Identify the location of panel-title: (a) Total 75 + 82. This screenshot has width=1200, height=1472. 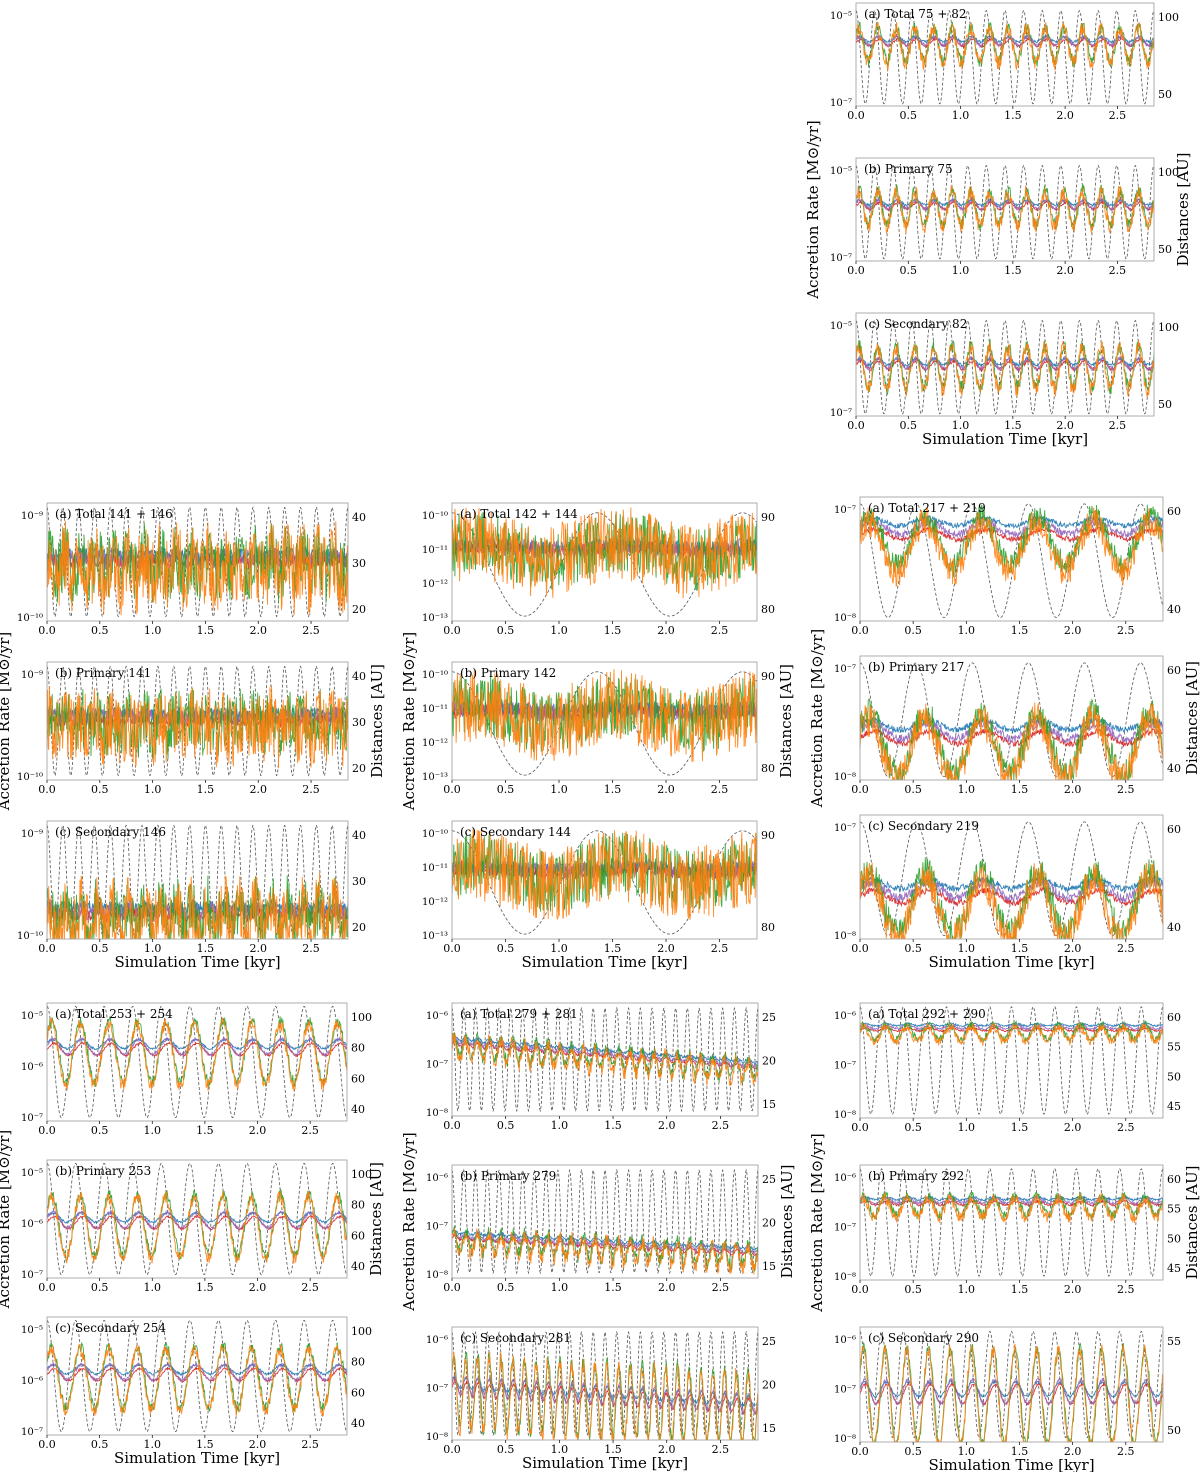
(915, 14).